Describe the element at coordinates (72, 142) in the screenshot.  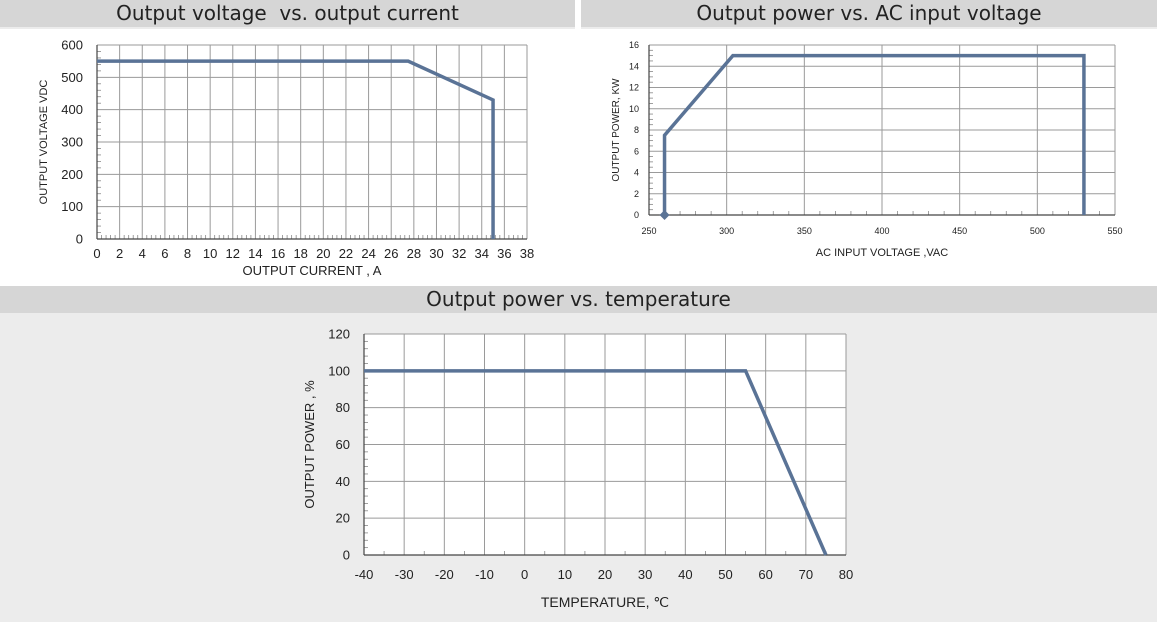
I see `y-tick-label: 300` at that location.